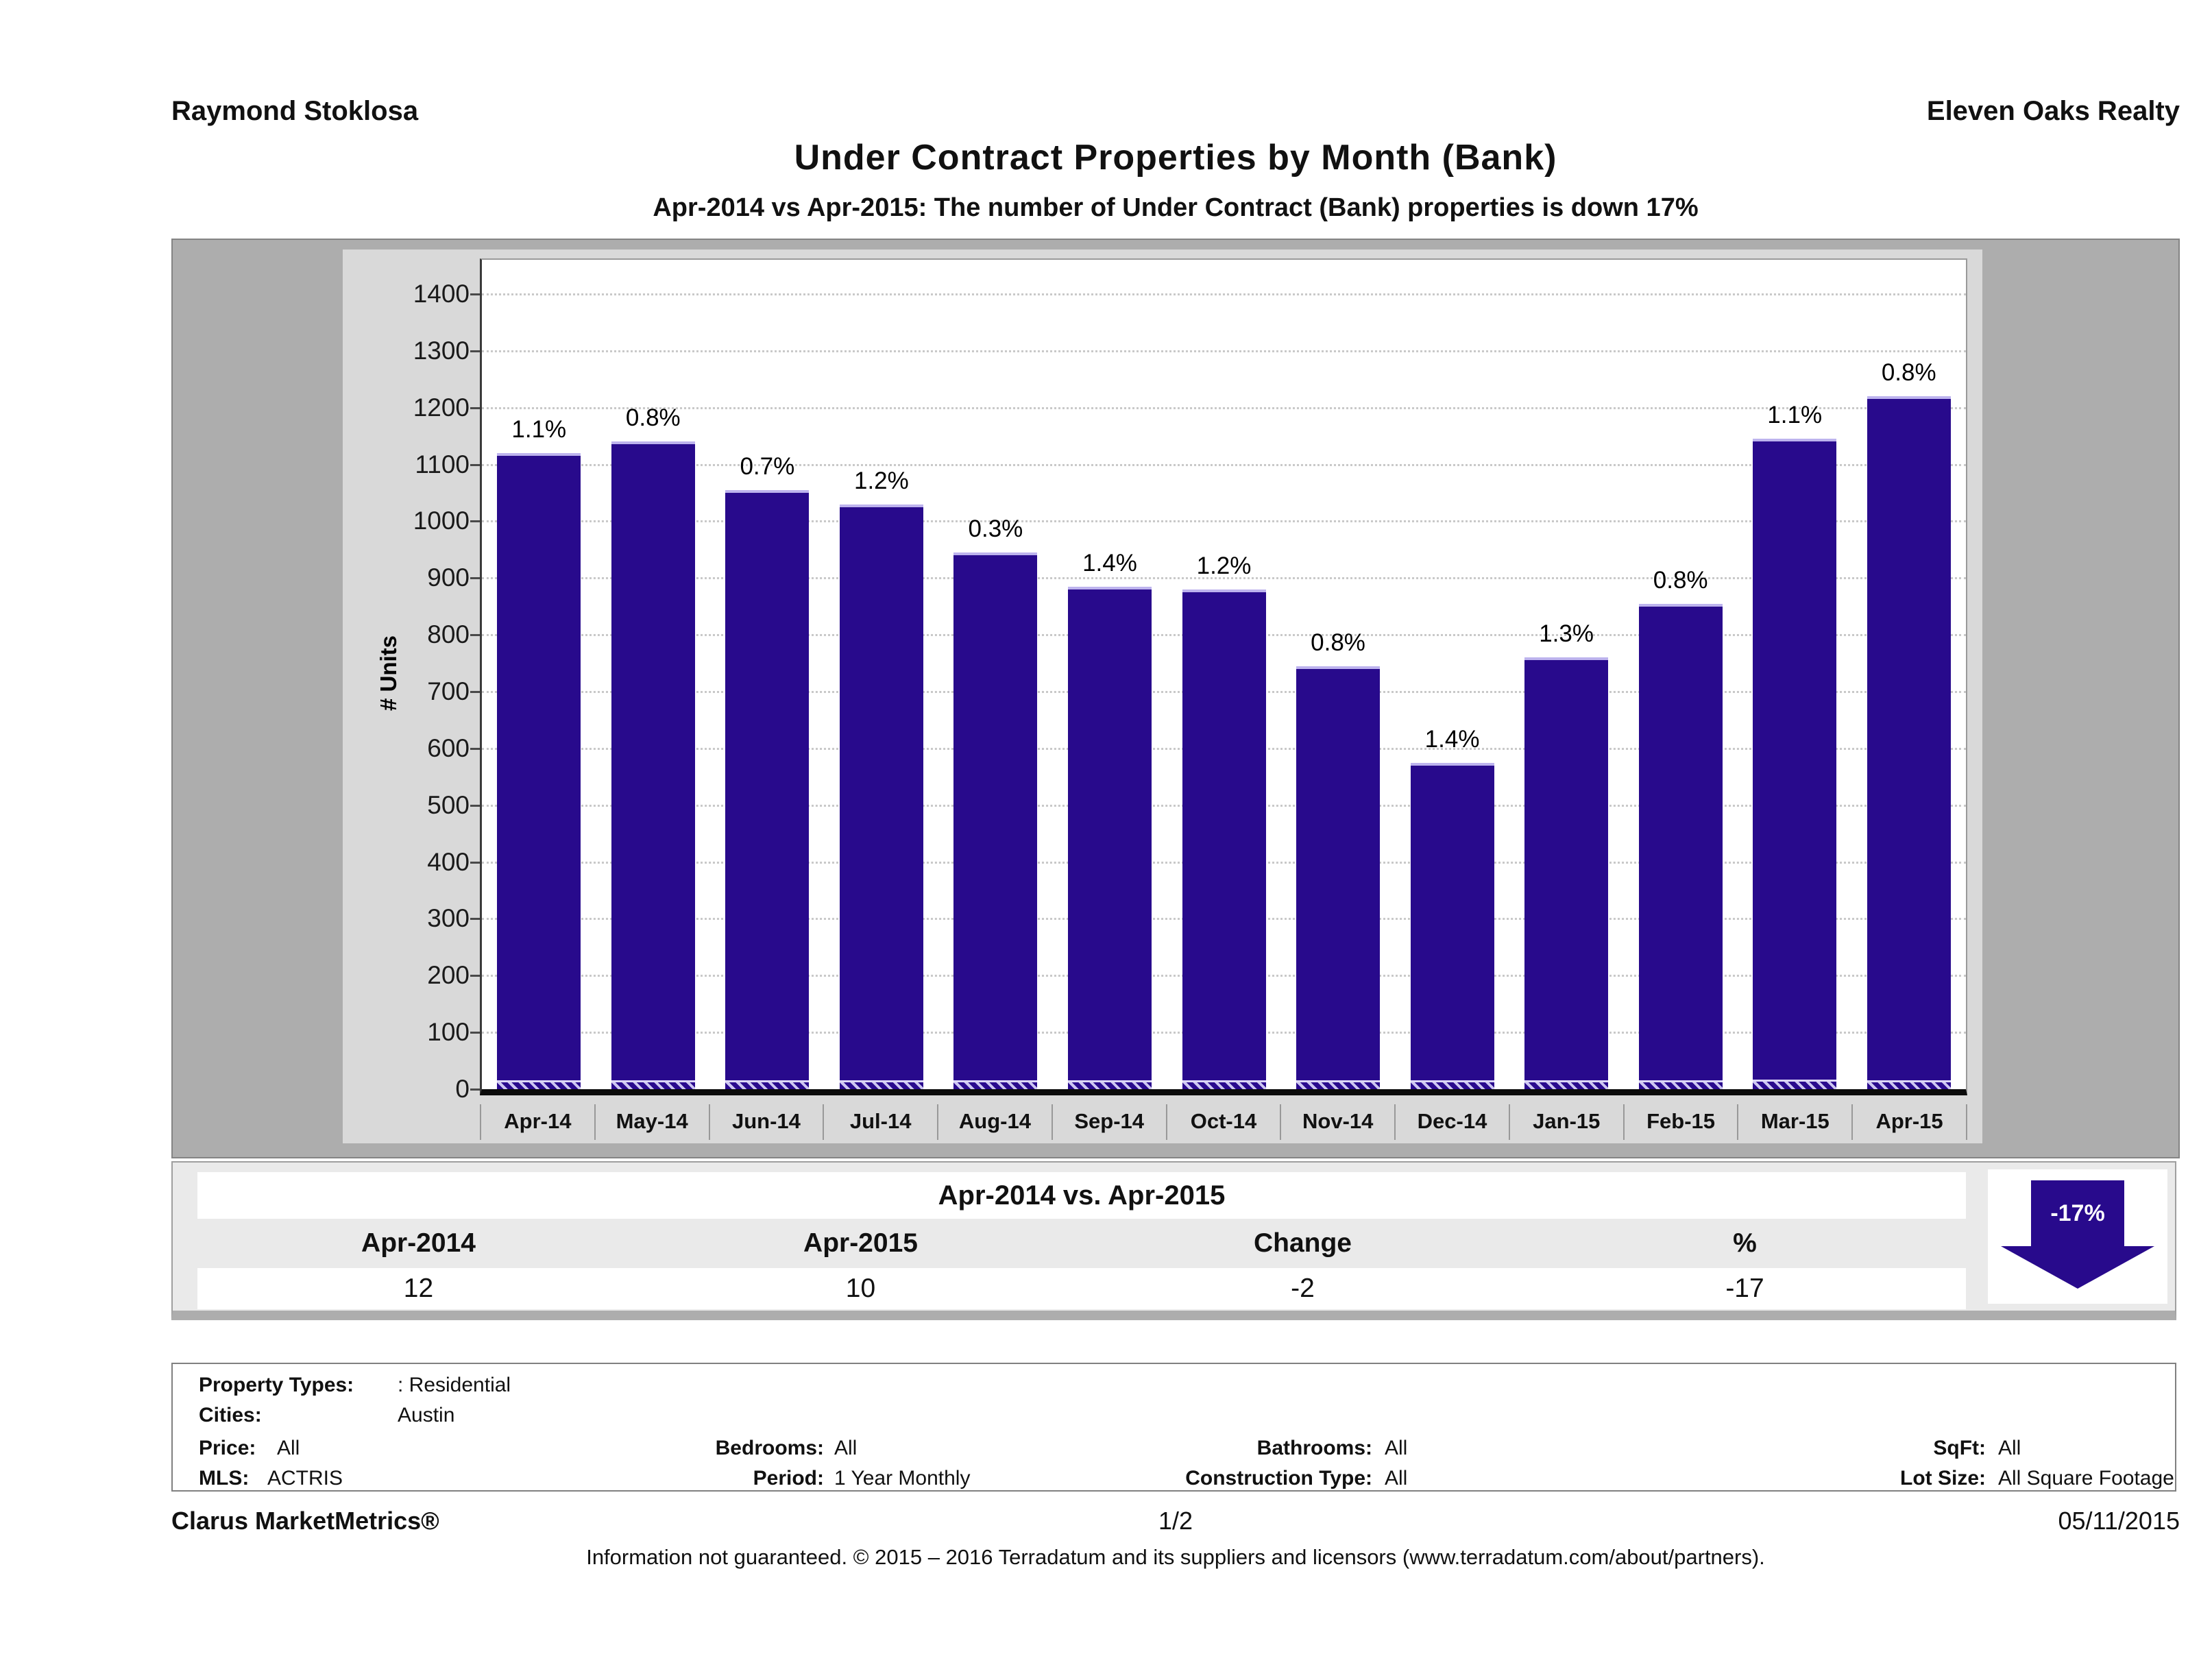 The width and height of the screenshot is (2212, 1678). Describe the element at coordinates (426, 1415) in the screenshot. I see `cities-value: Austin` at that location.